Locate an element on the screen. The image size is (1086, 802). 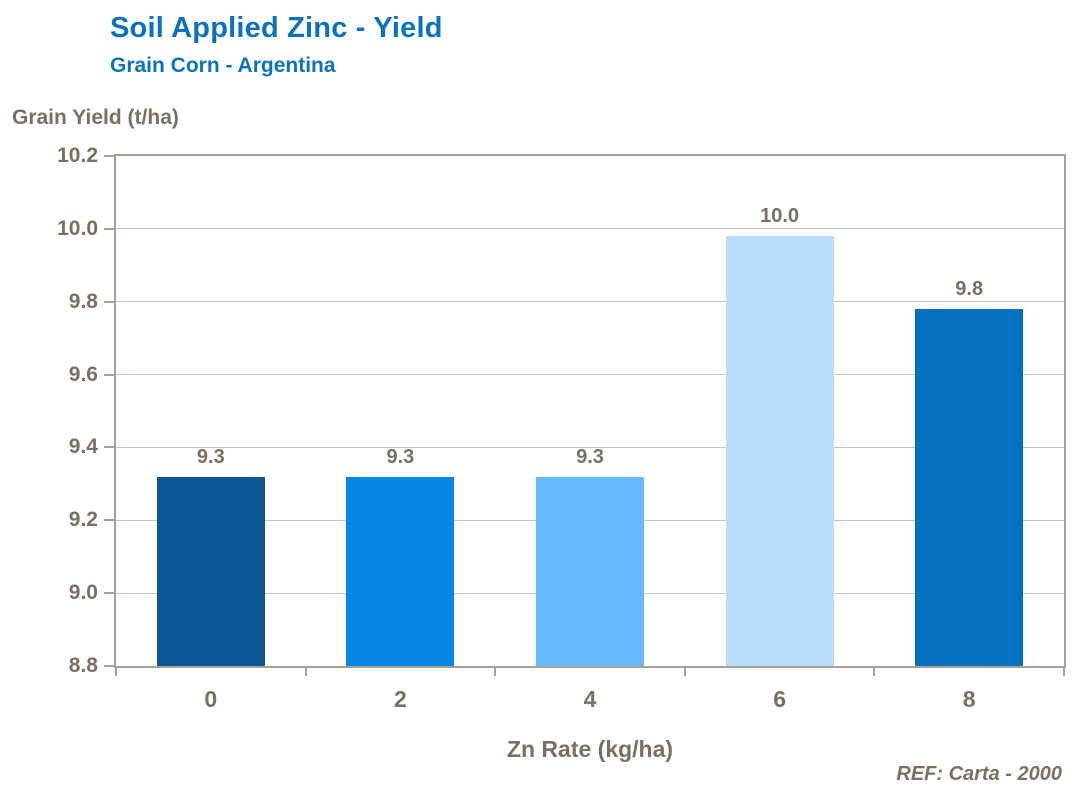
bar-value-label: 9.8 is located at coordinates (969, 289).